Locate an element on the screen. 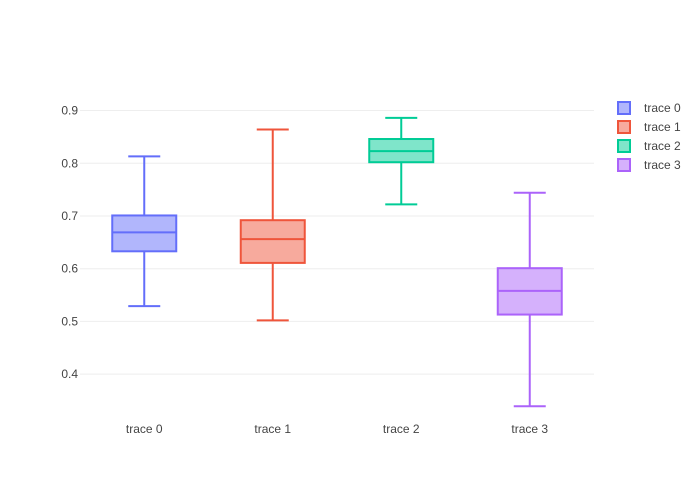 This screenshot has width=700, height=500. legend-label: trace 1 is located at coordinates (662, 127).